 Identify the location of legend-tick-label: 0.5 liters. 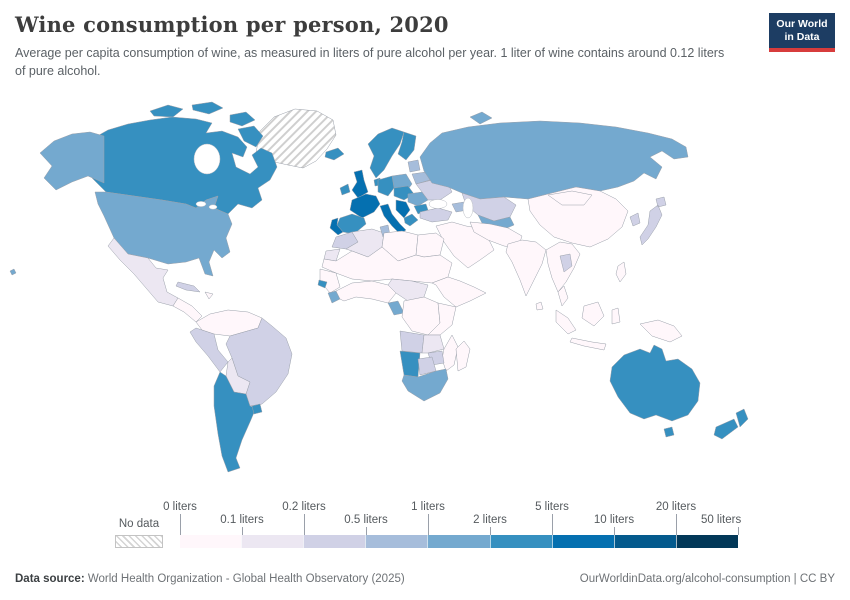
(366, 520).